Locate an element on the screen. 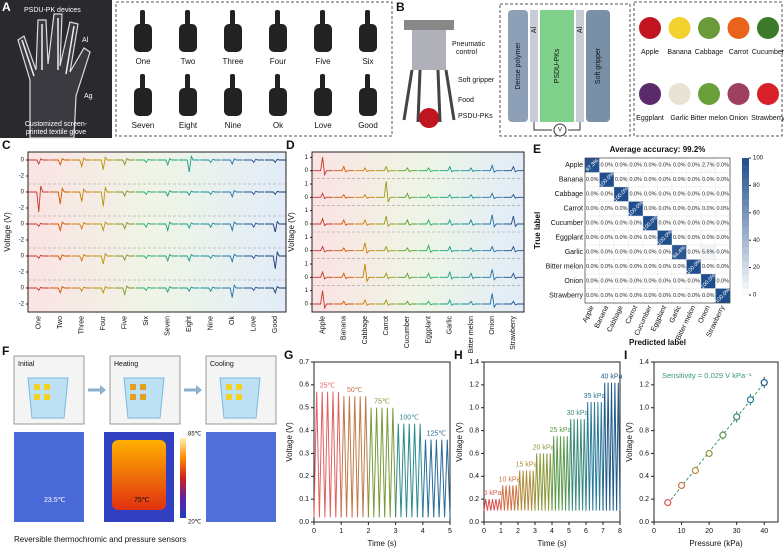  glove is located at coordinates (54, 76).